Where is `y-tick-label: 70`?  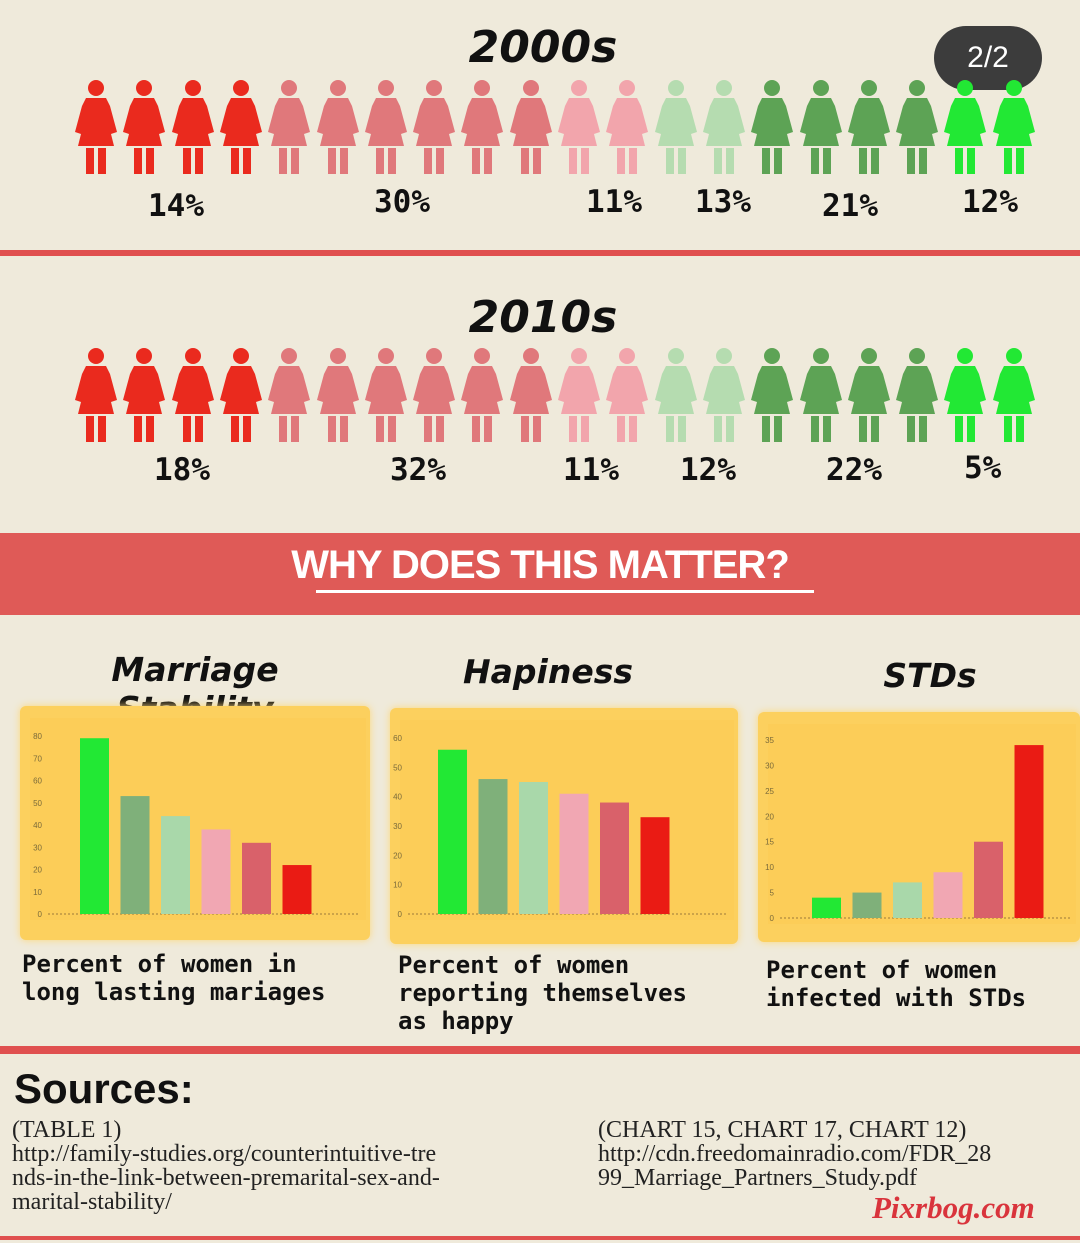
y-tick-label: 70 is located at coordinates (37, 758).